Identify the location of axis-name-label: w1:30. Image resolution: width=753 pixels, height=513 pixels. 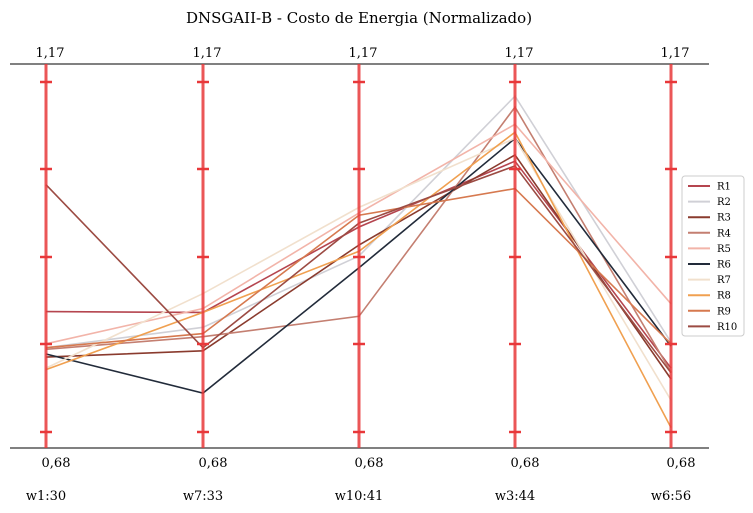
(46, 496).